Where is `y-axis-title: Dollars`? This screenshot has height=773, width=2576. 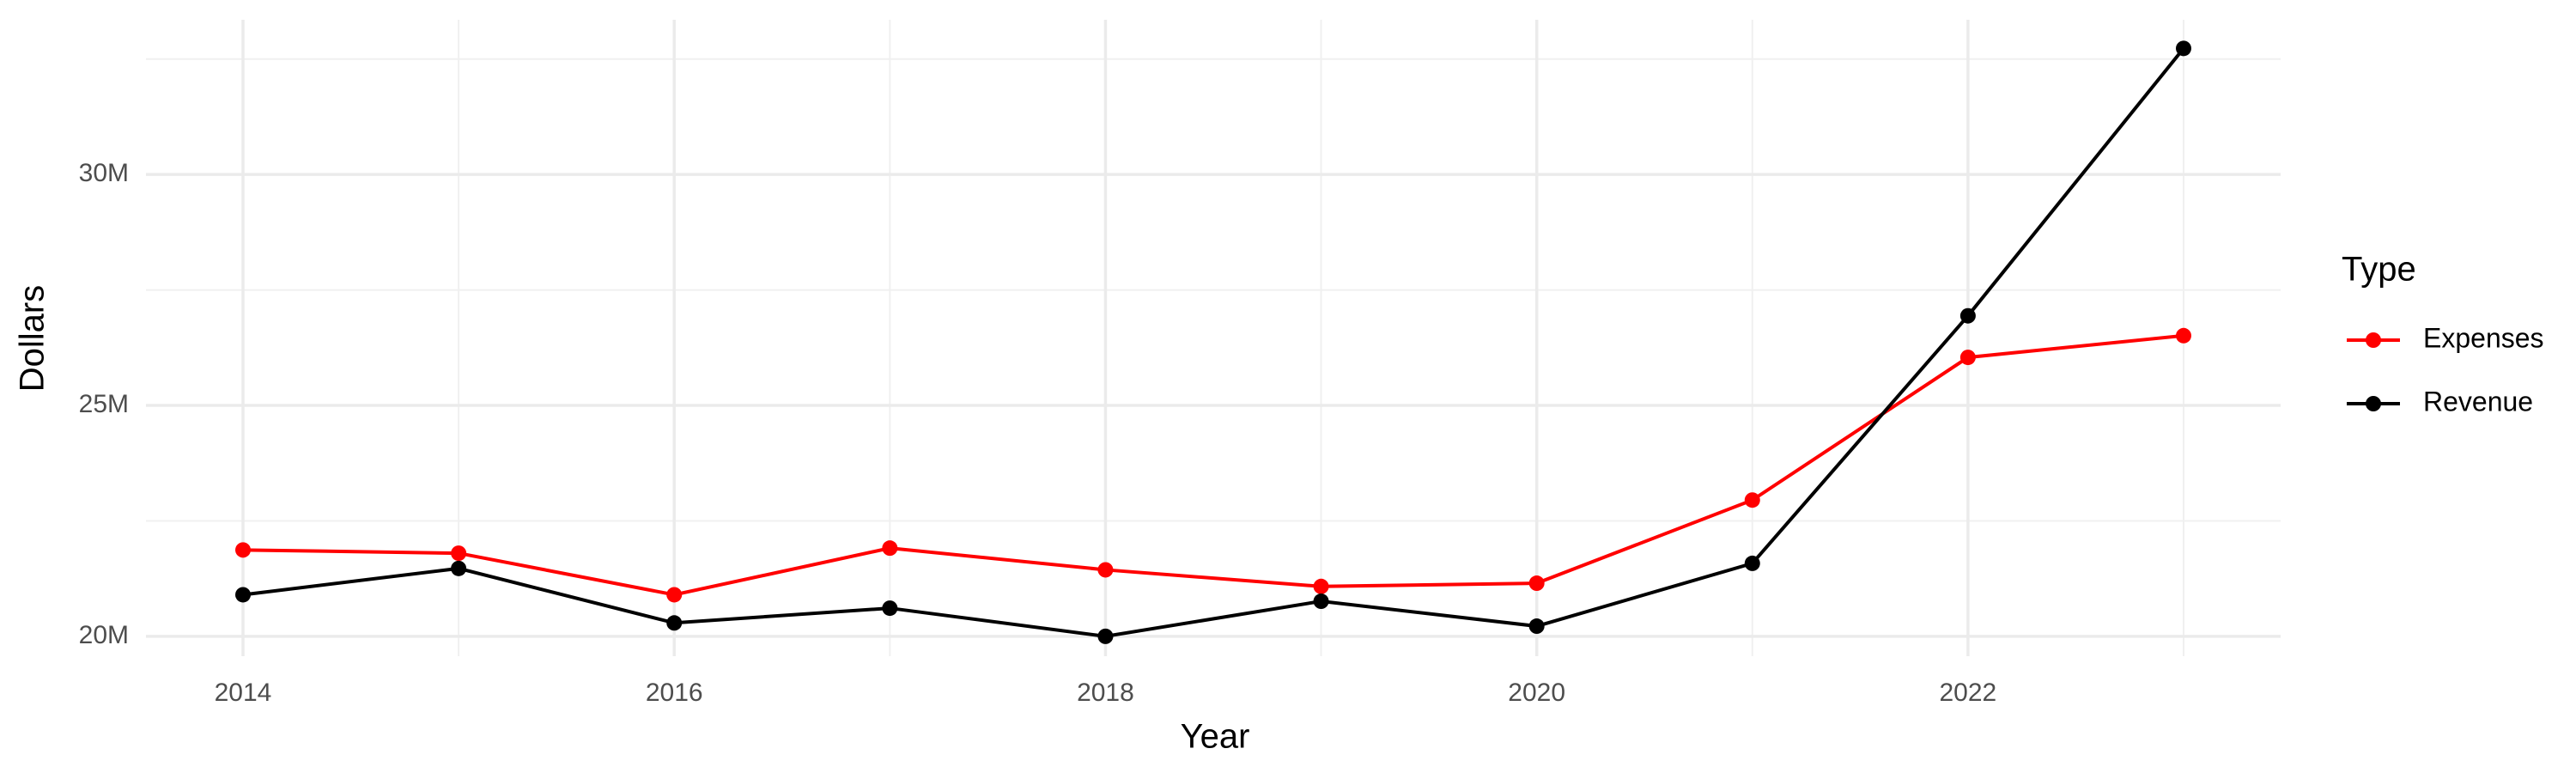 y-axis-title: Dollars is located at coordinates (33, 338).